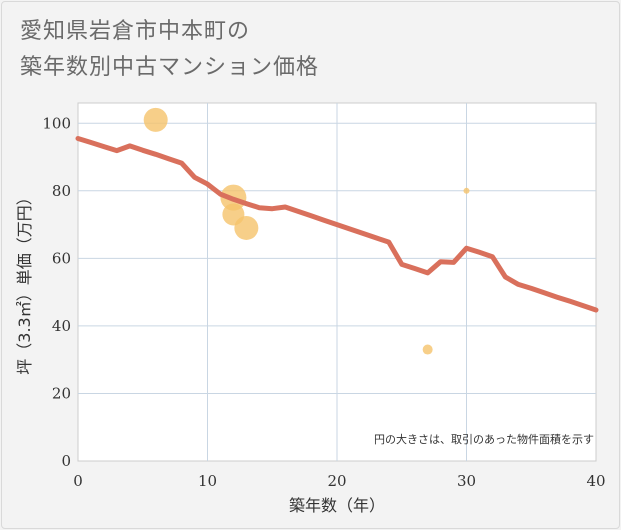 This screenshot has width=621, height=530. I want to click on x-tick-label: 30, so click(466, 481).